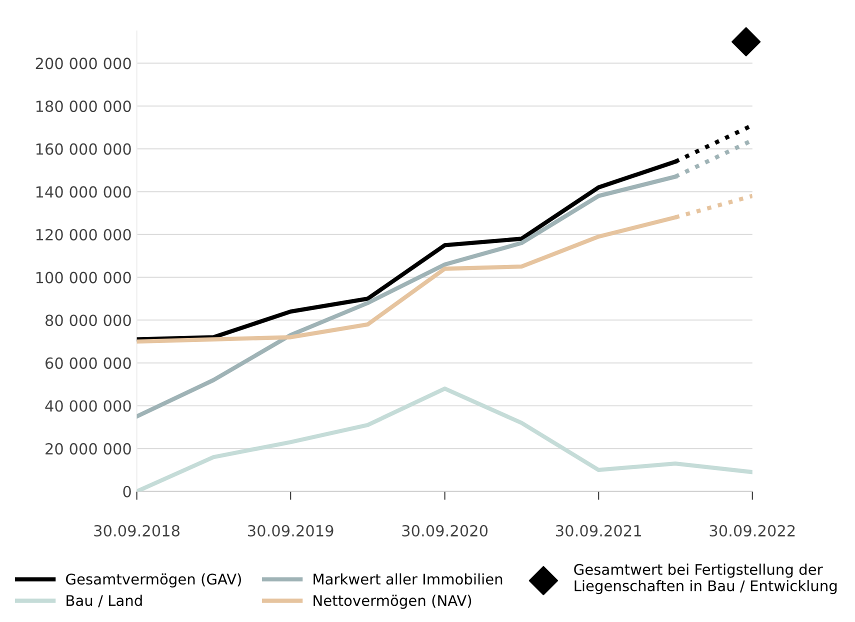  Describe the element at coordinates (83, 149) in the screenshot. I see `y-tick-label: 160 000 000` at that location.